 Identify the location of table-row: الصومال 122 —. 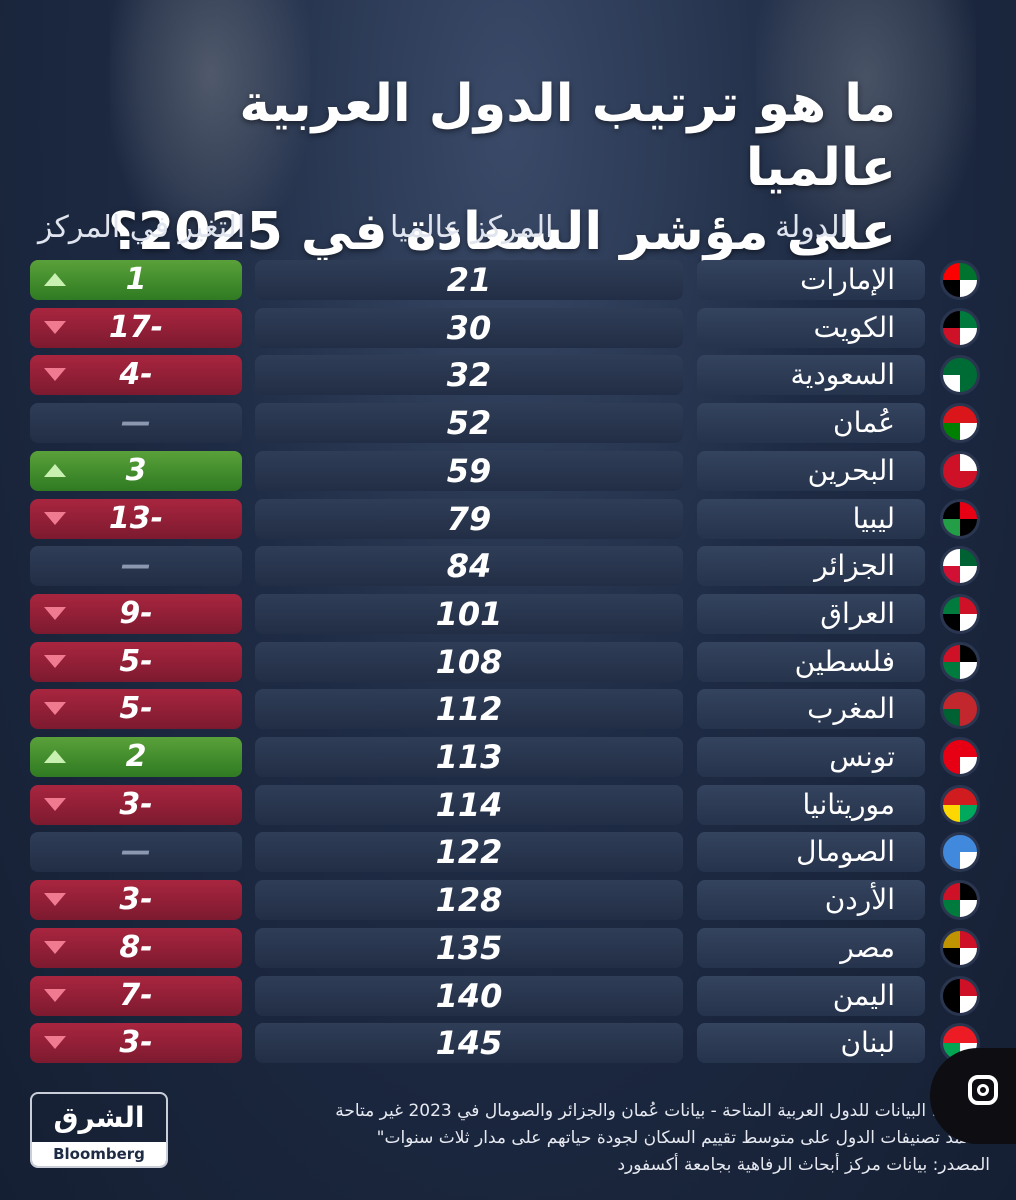
(508, 852).